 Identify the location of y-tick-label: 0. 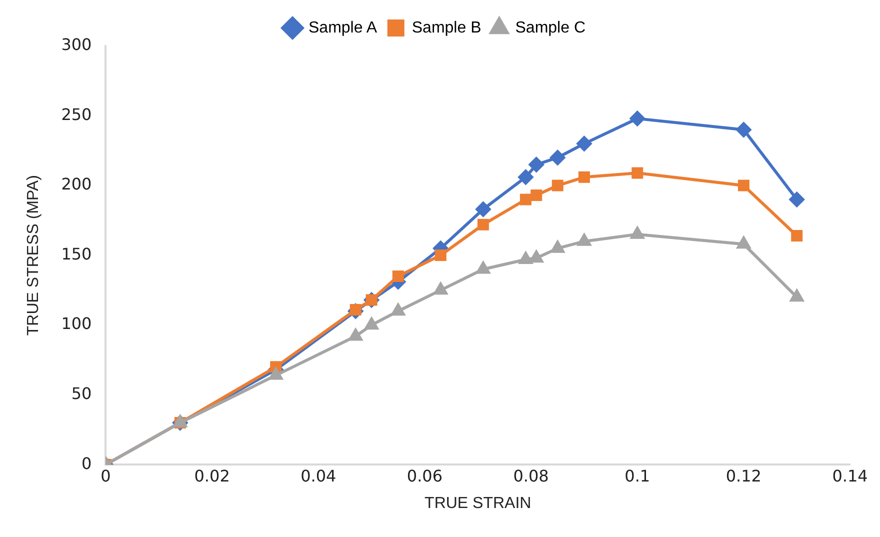
(87, 463).